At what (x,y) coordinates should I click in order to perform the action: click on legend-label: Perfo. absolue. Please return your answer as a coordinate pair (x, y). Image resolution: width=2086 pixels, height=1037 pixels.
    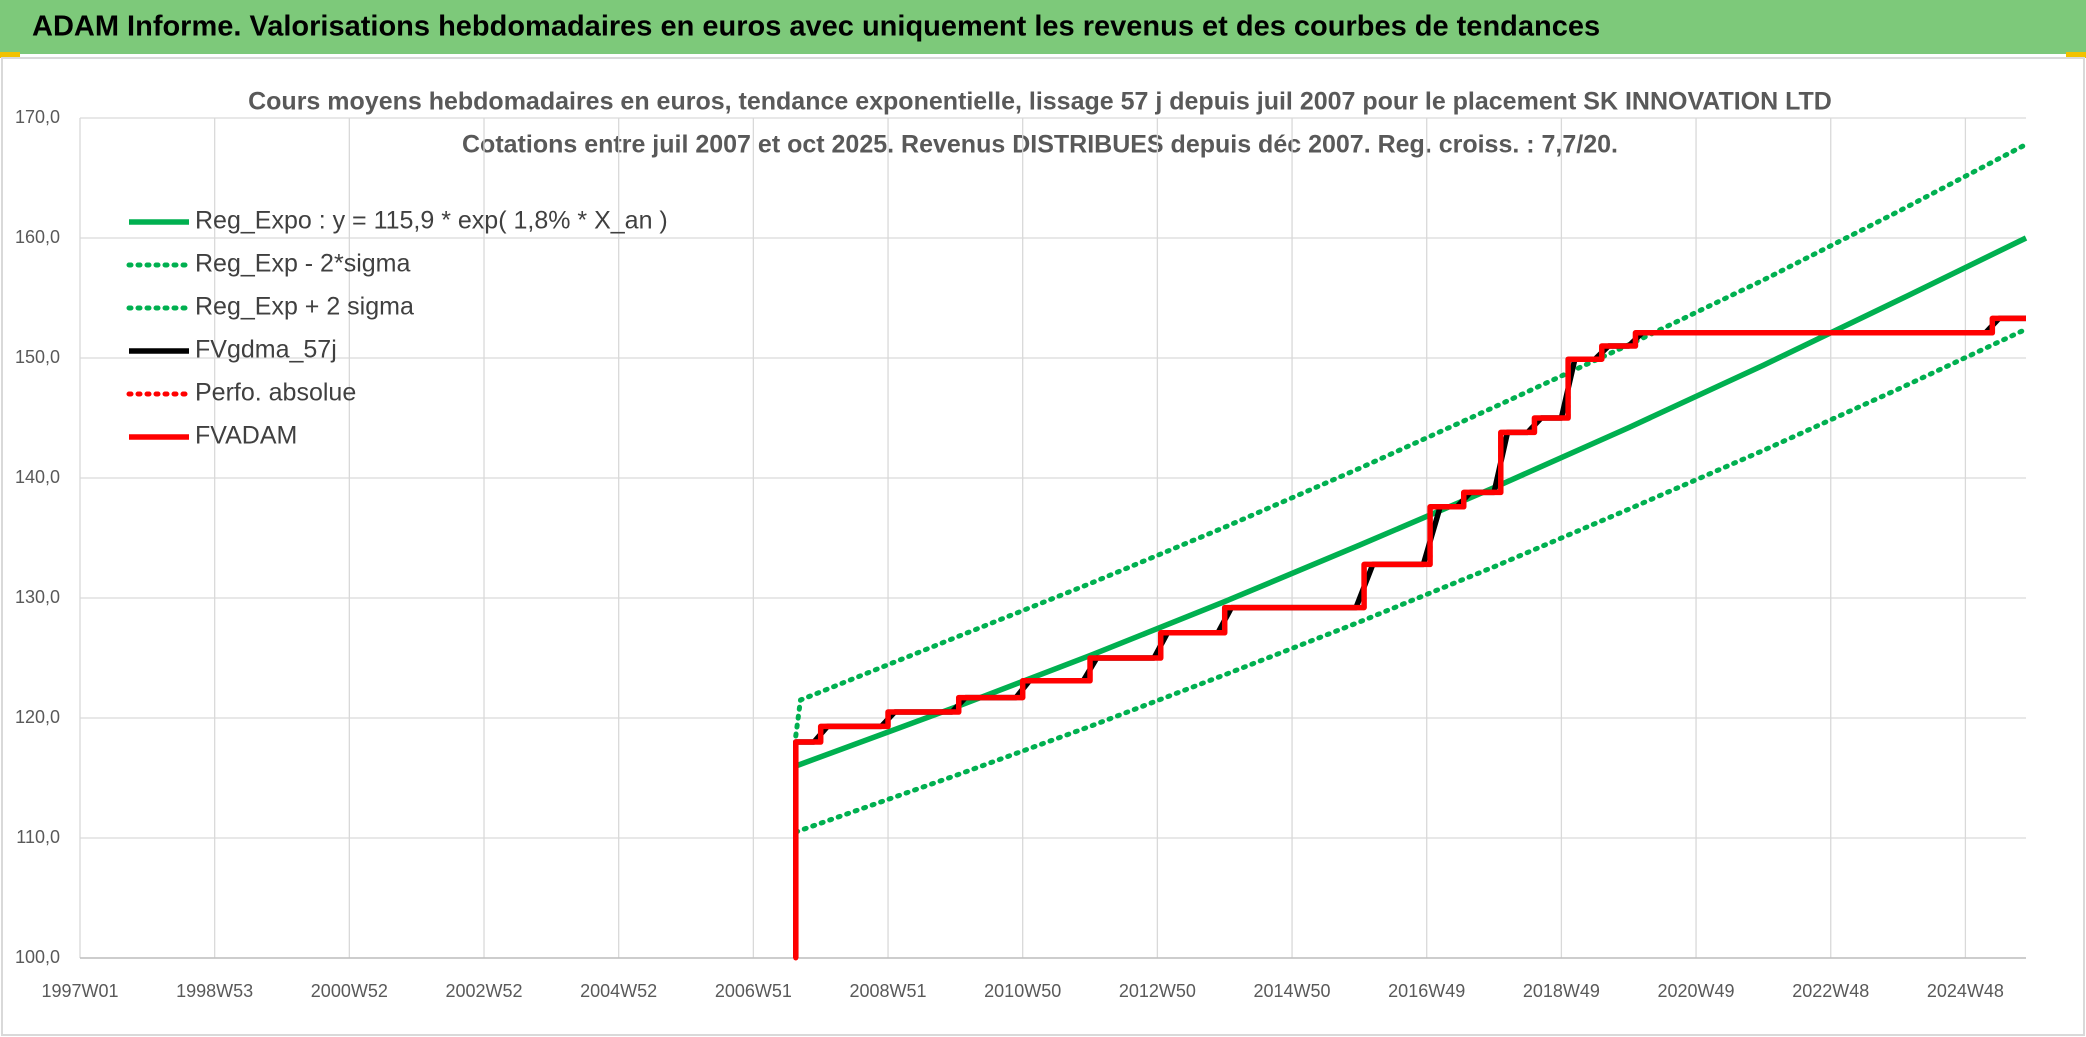
    Looking at the image, I should click on (275, 393).